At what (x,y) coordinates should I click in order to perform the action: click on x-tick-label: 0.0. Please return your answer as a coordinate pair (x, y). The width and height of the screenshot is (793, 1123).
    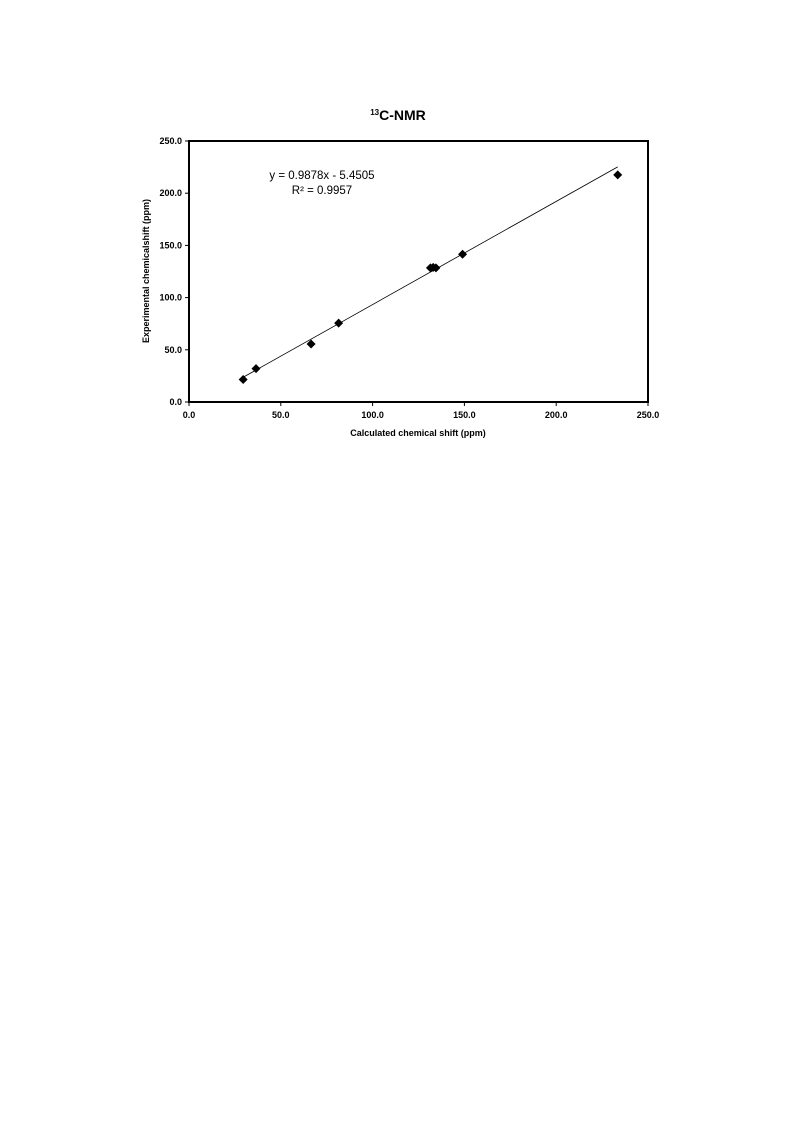
    Looking at the image, I should click on (189, 415).